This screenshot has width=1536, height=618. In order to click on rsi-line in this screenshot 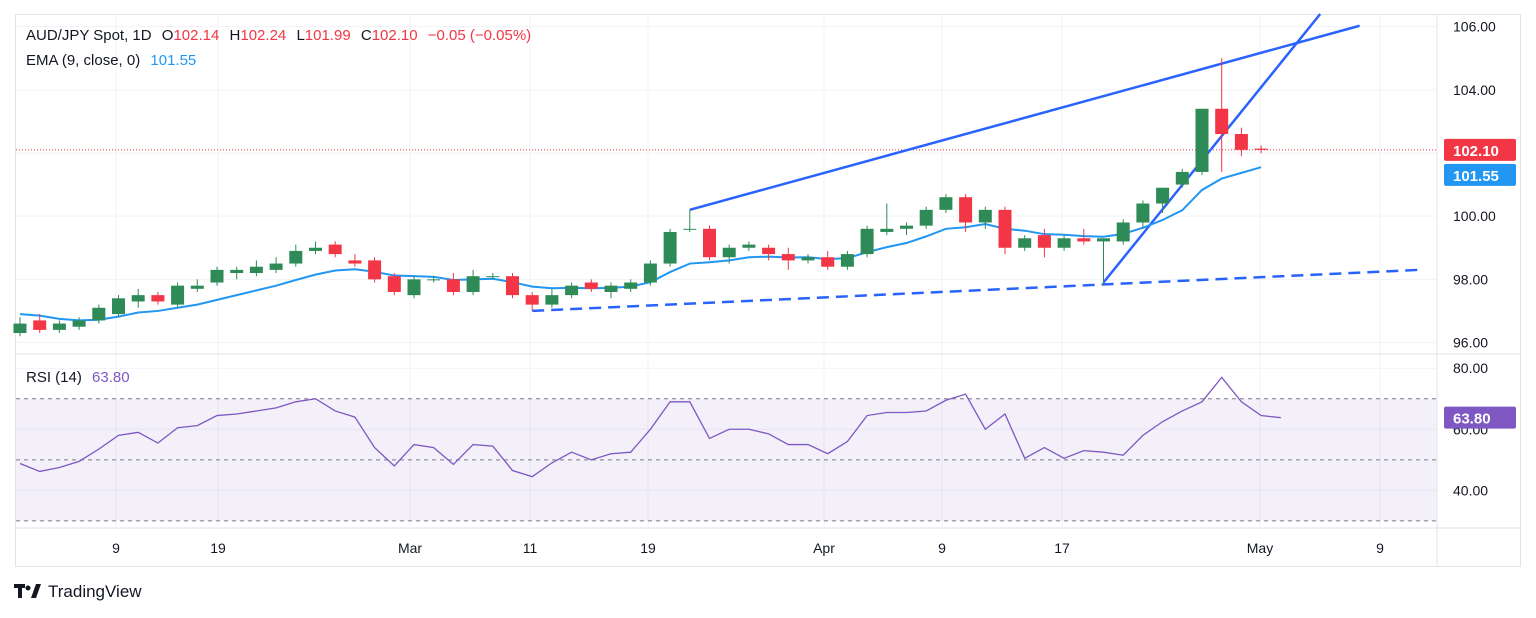, I will do `click(650, 427)`.